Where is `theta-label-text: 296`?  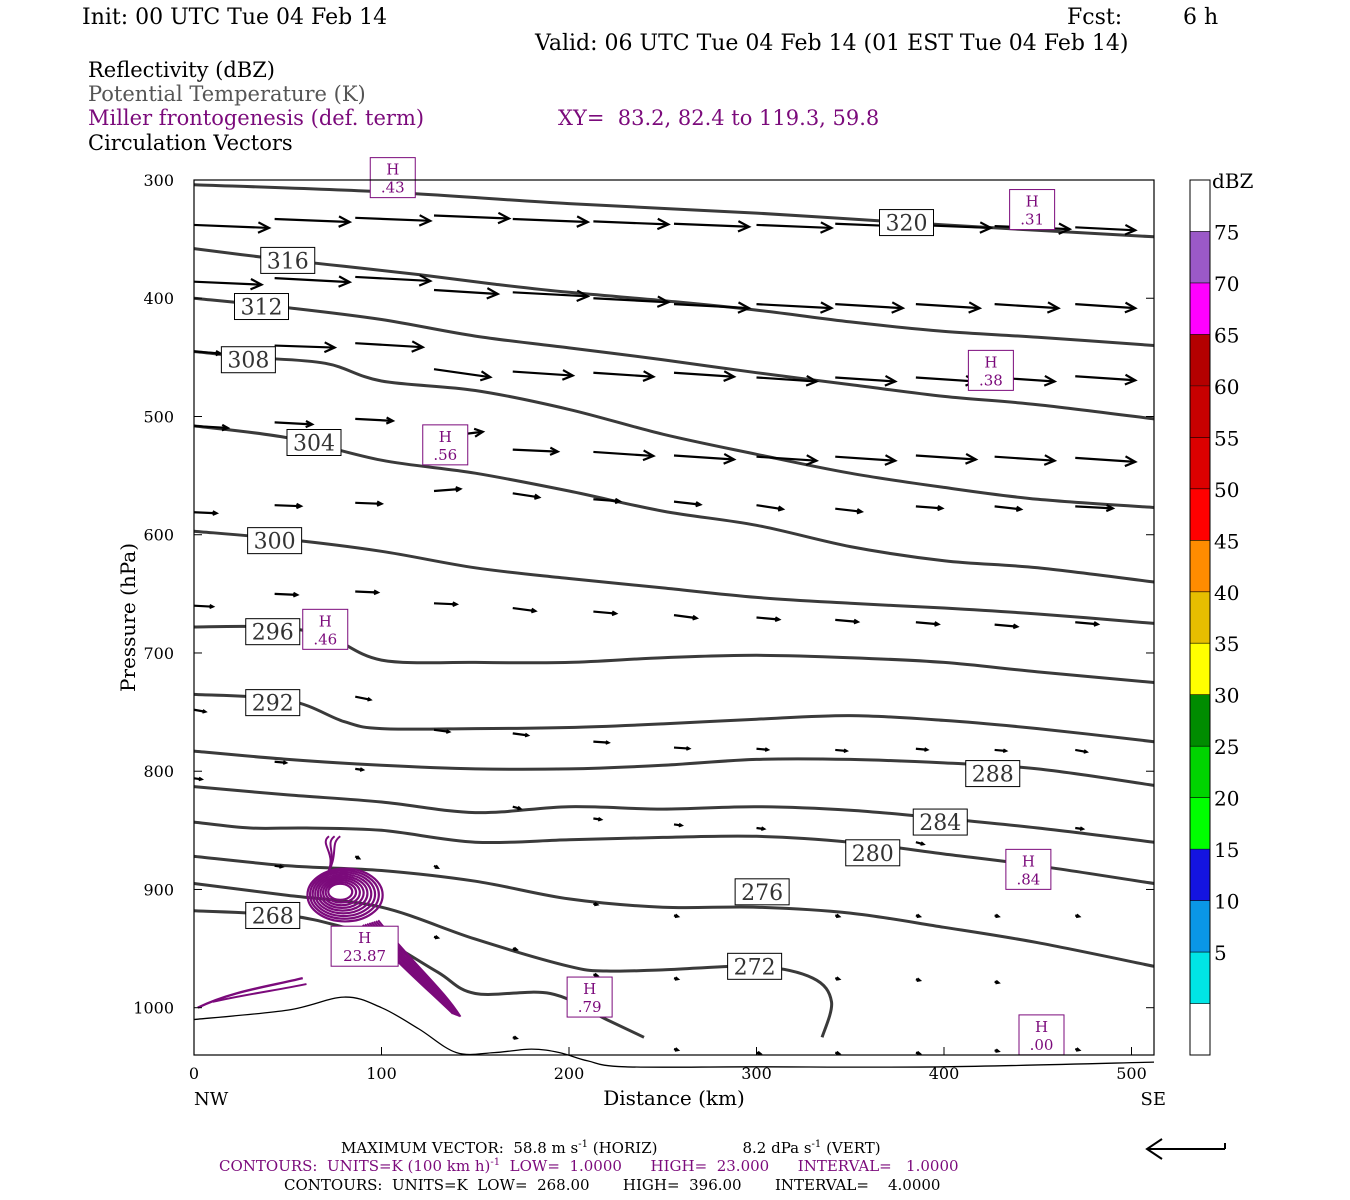 theta-label-text: 296 is located at coordinates (273, 633).